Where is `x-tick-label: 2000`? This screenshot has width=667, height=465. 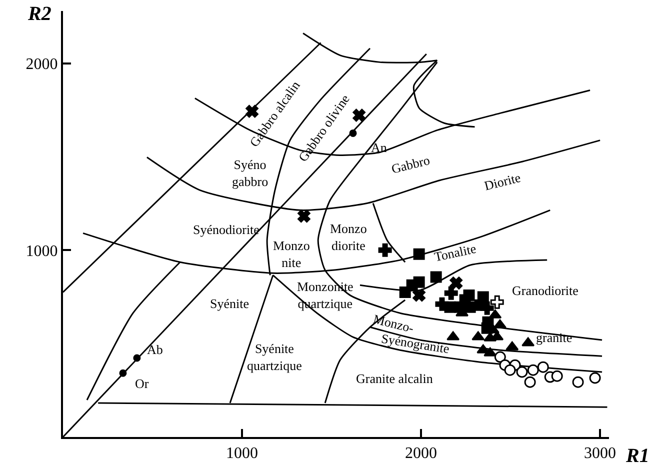
x-tick-label: 2000 is located at coordinates (421, 453).